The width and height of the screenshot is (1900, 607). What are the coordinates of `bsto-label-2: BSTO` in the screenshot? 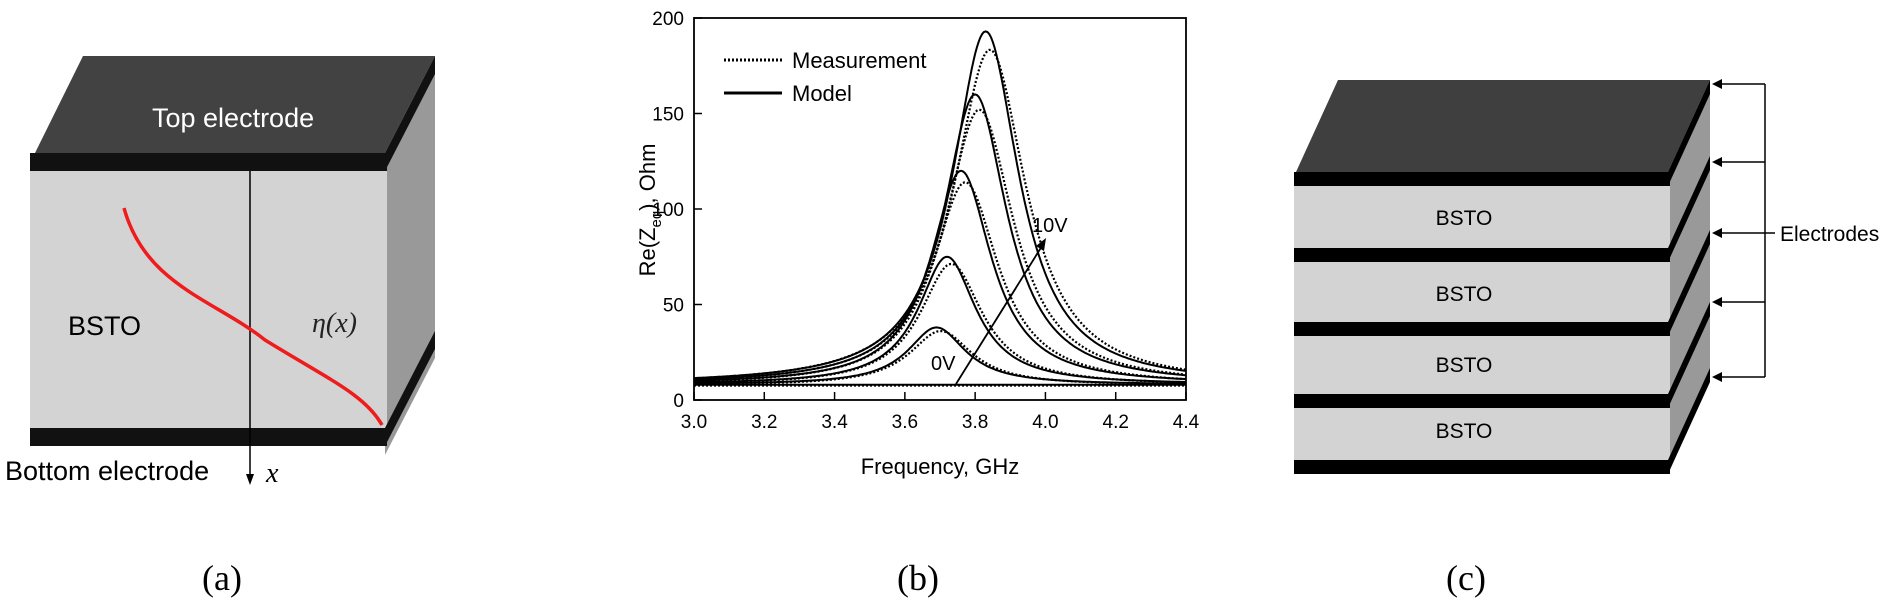 It's located at (1464, 294).